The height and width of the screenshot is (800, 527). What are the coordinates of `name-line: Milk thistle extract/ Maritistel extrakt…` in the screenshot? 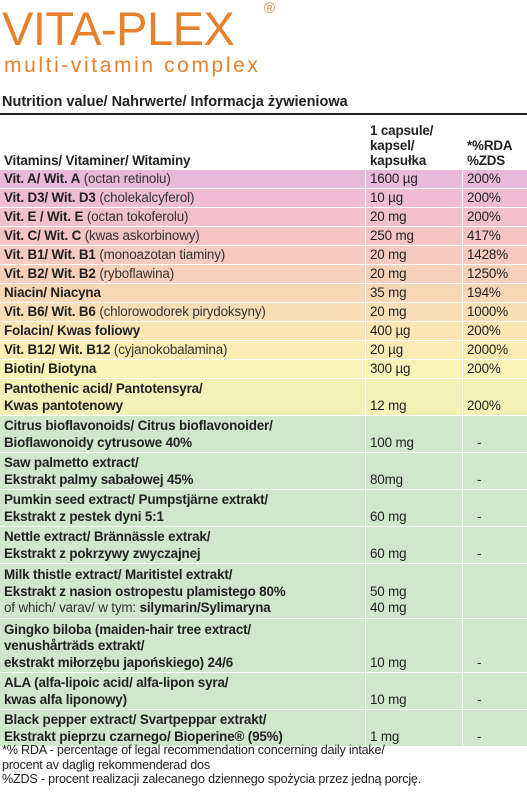 It's located at (182, 575).